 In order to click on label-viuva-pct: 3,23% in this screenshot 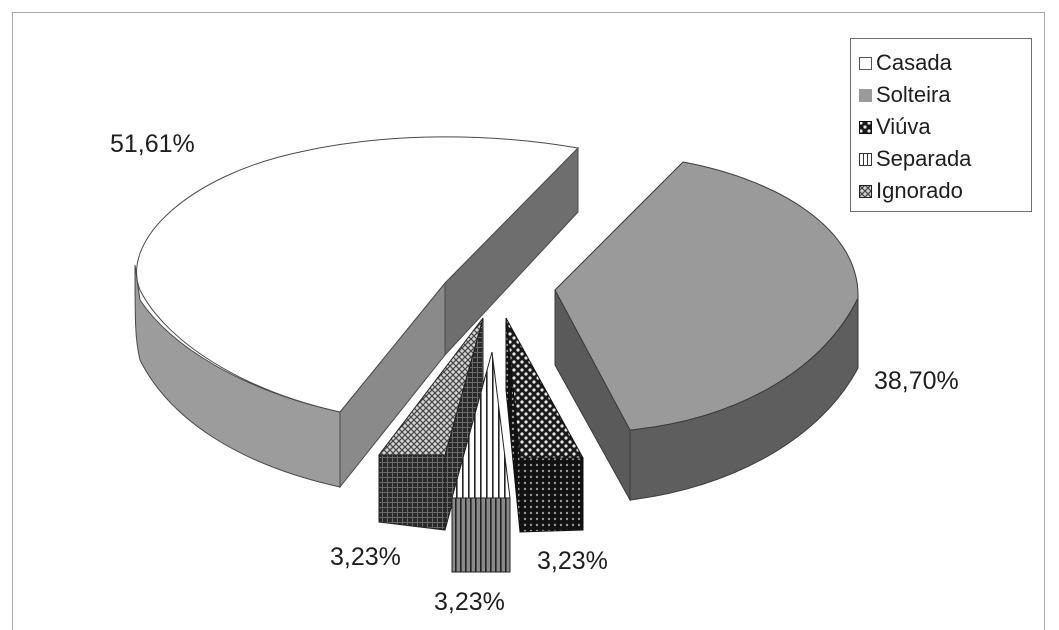, I will do `click(572, 561)`.